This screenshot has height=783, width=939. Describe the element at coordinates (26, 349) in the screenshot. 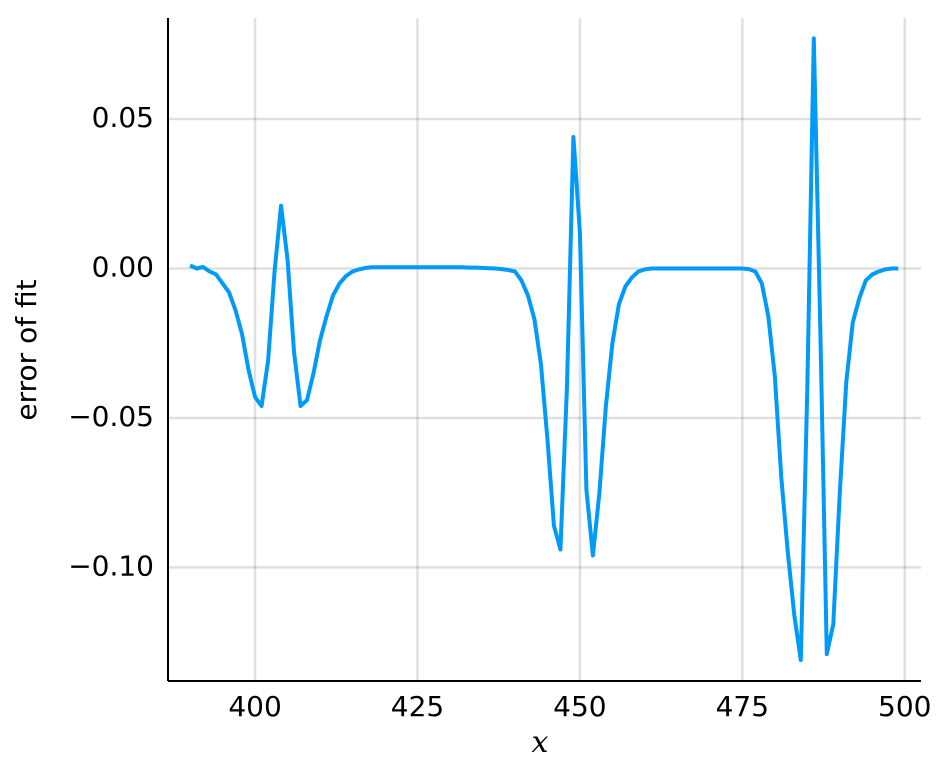

I see `y-axis-label: error of fit` at that location.